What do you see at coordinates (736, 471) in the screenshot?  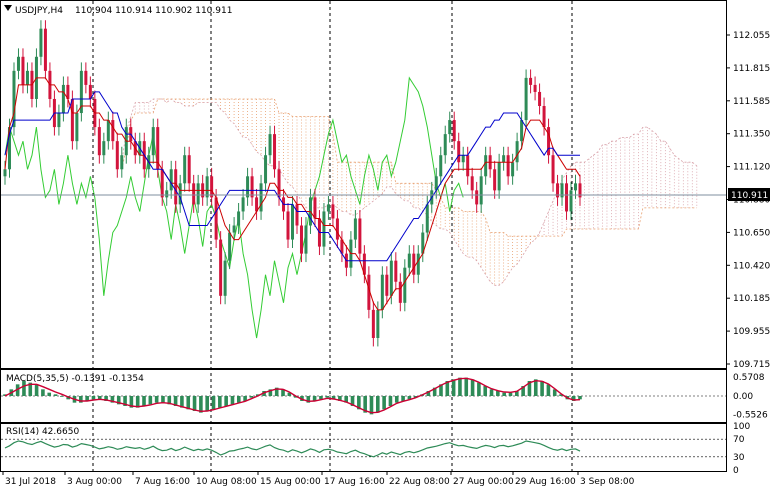 I see `rsi-tick-label: 0` at bounding box center [736, 471].